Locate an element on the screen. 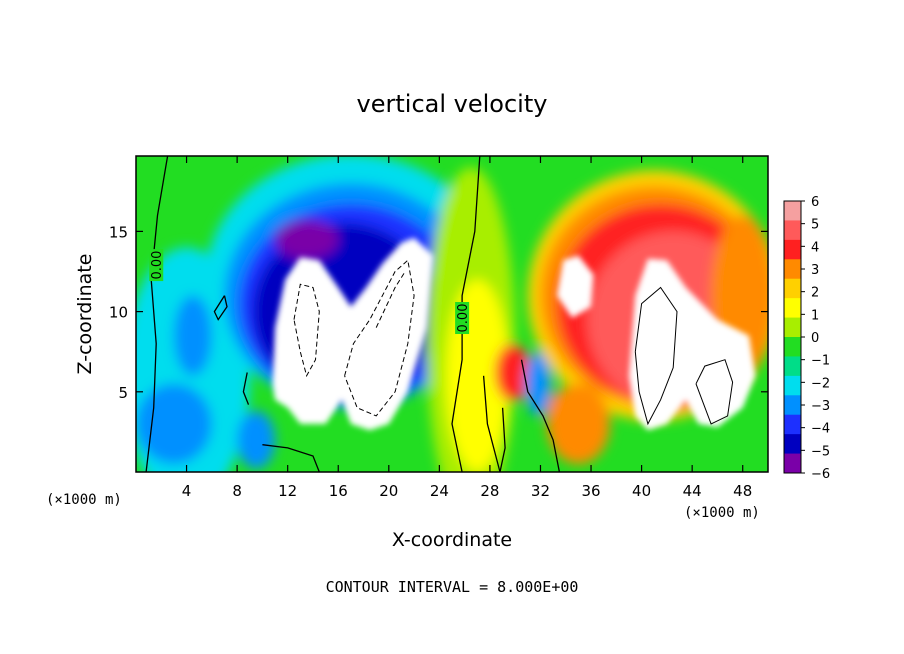  colorbar-tick-label: −3 is located at coordinates (820, 406).